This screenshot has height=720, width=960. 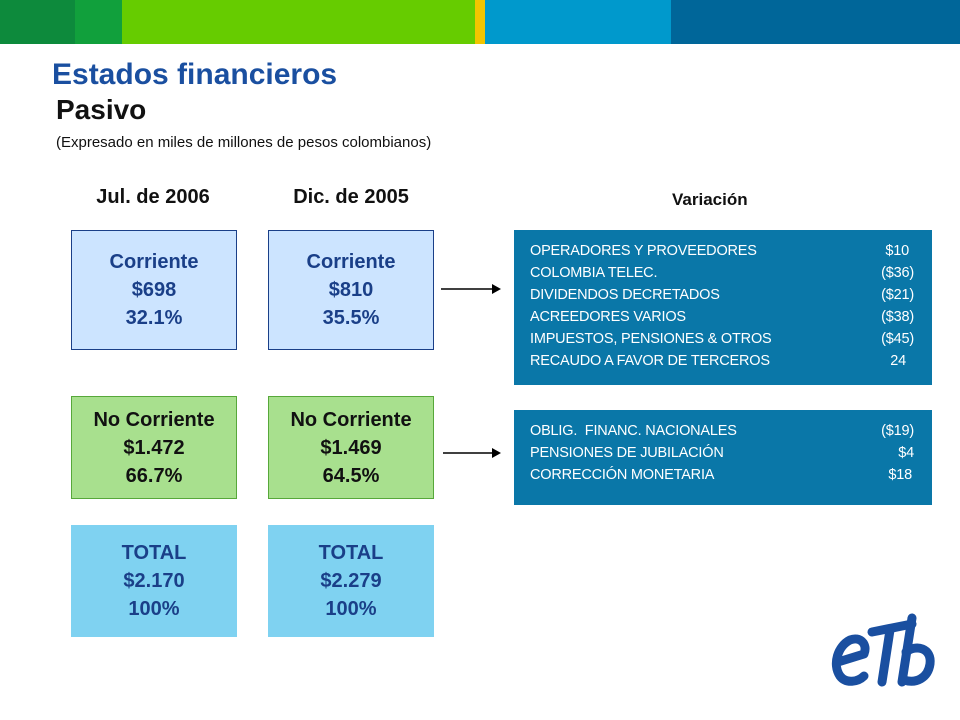 What do you see at coordinates (898, 361) in the screenshot?
I see `variation-value: 24` at bounding box center [898, 361].